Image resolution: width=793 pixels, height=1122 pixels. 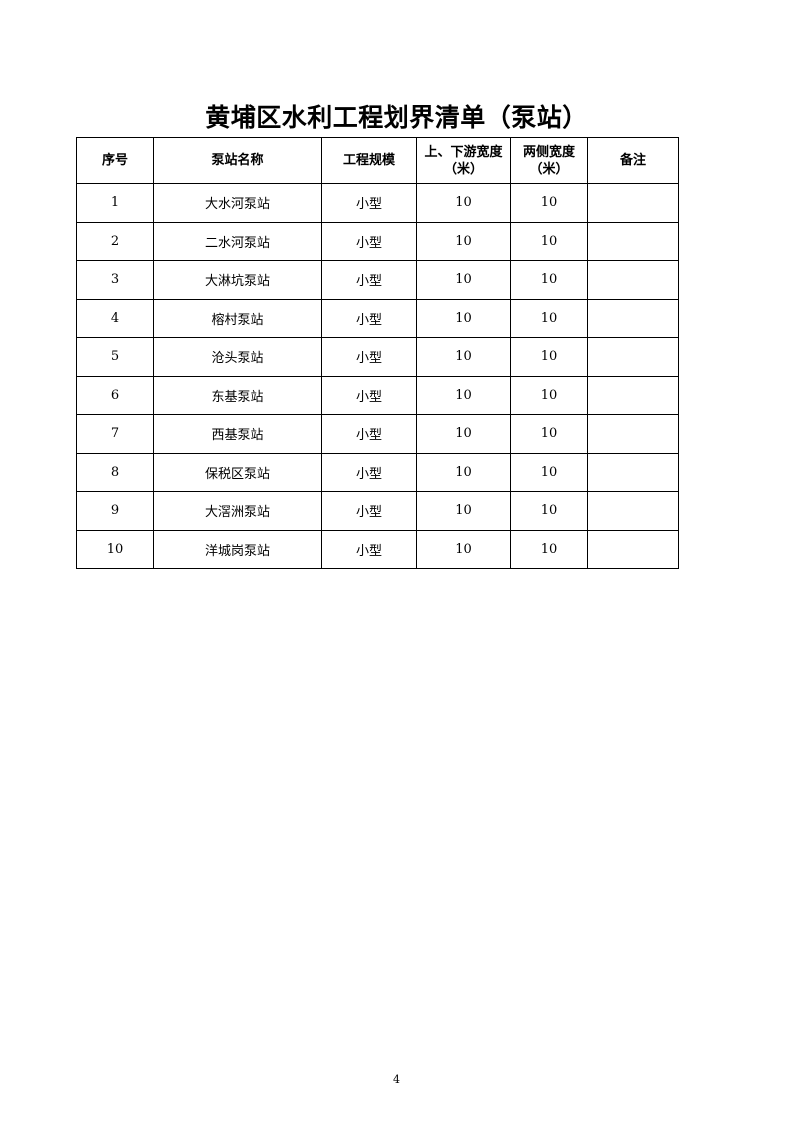 I want to click on header-station-name: 泵站名称, so click(x=237, y=160).